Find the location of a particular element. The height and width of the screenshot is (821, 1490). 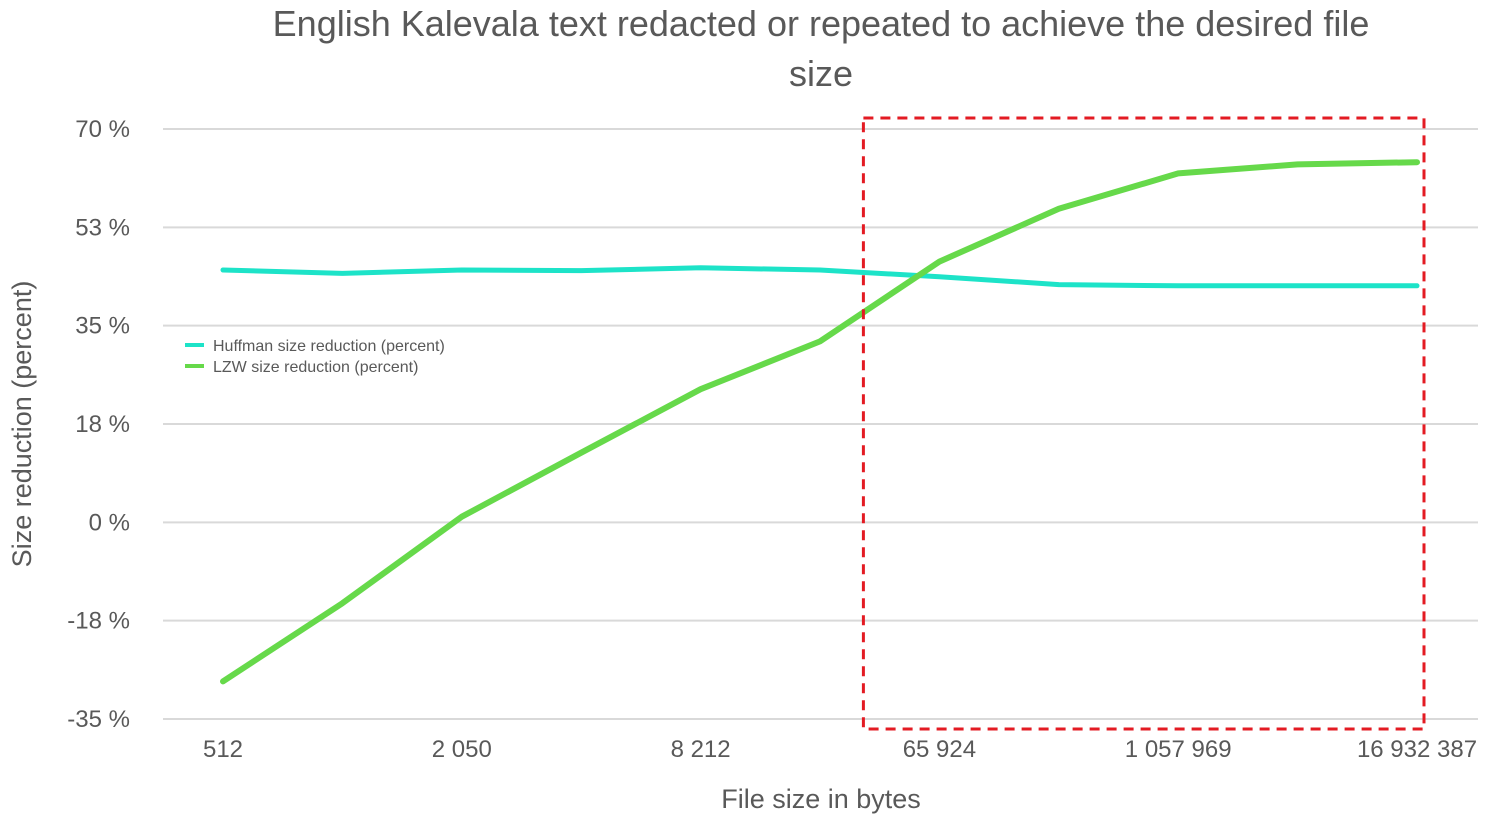

x-tick-label: 2 050 is located at coordinates (462, 749).